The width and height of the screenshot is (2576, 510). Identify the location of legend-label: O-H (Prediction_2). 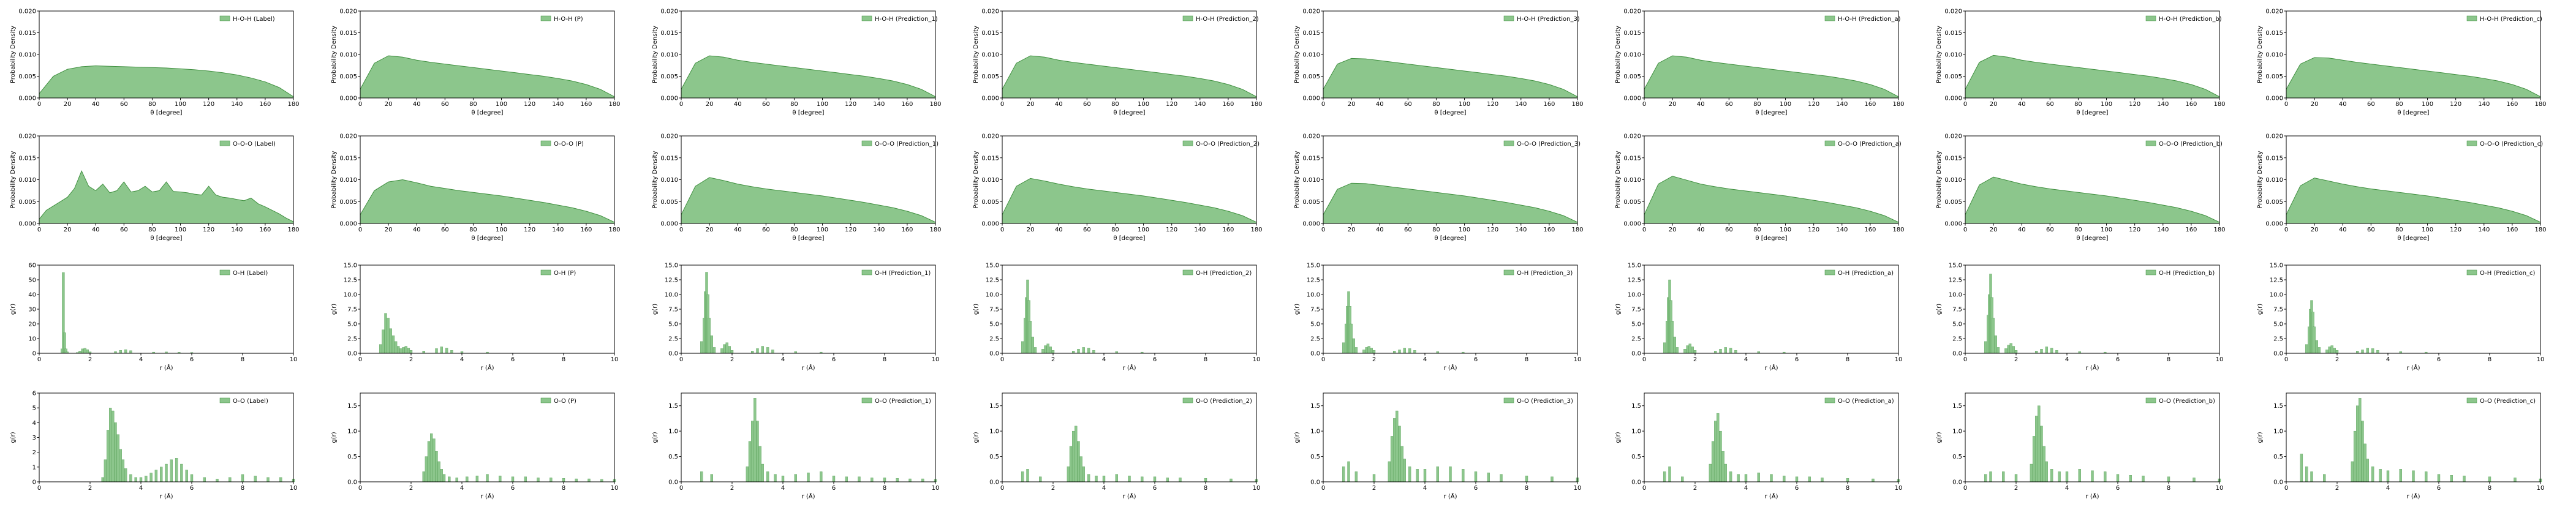
(1224, 273).